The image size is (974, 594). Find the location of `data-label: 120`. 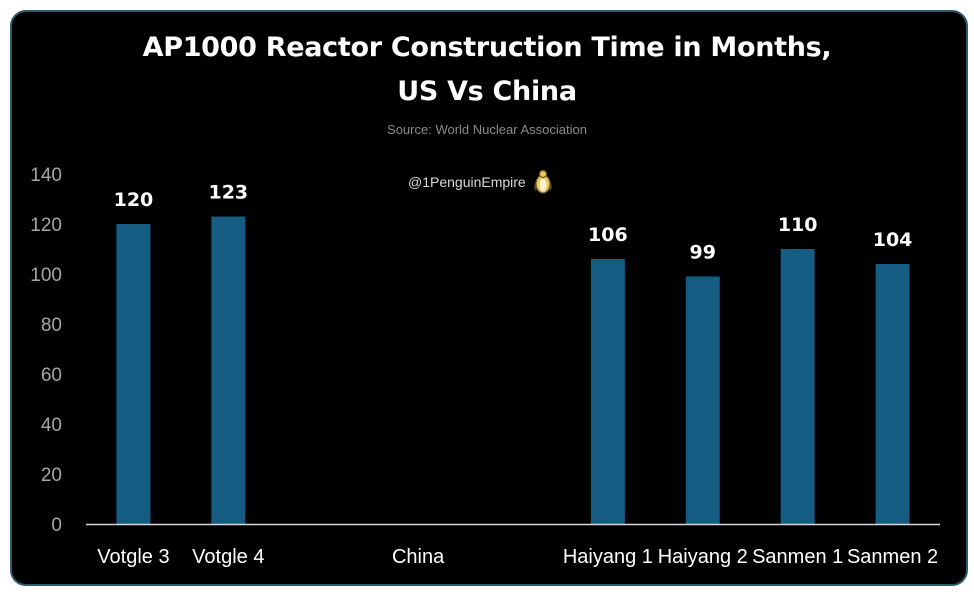

data-label: 120 is located at coordinates (134, 200).